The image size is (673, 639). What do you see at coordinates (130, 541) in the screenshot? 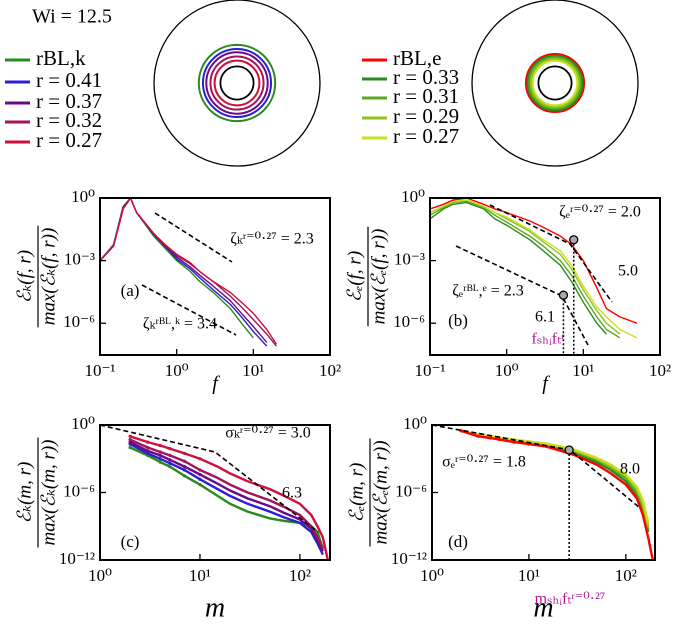
I see `panel-label: (c)` at bounding box center [130, 541].